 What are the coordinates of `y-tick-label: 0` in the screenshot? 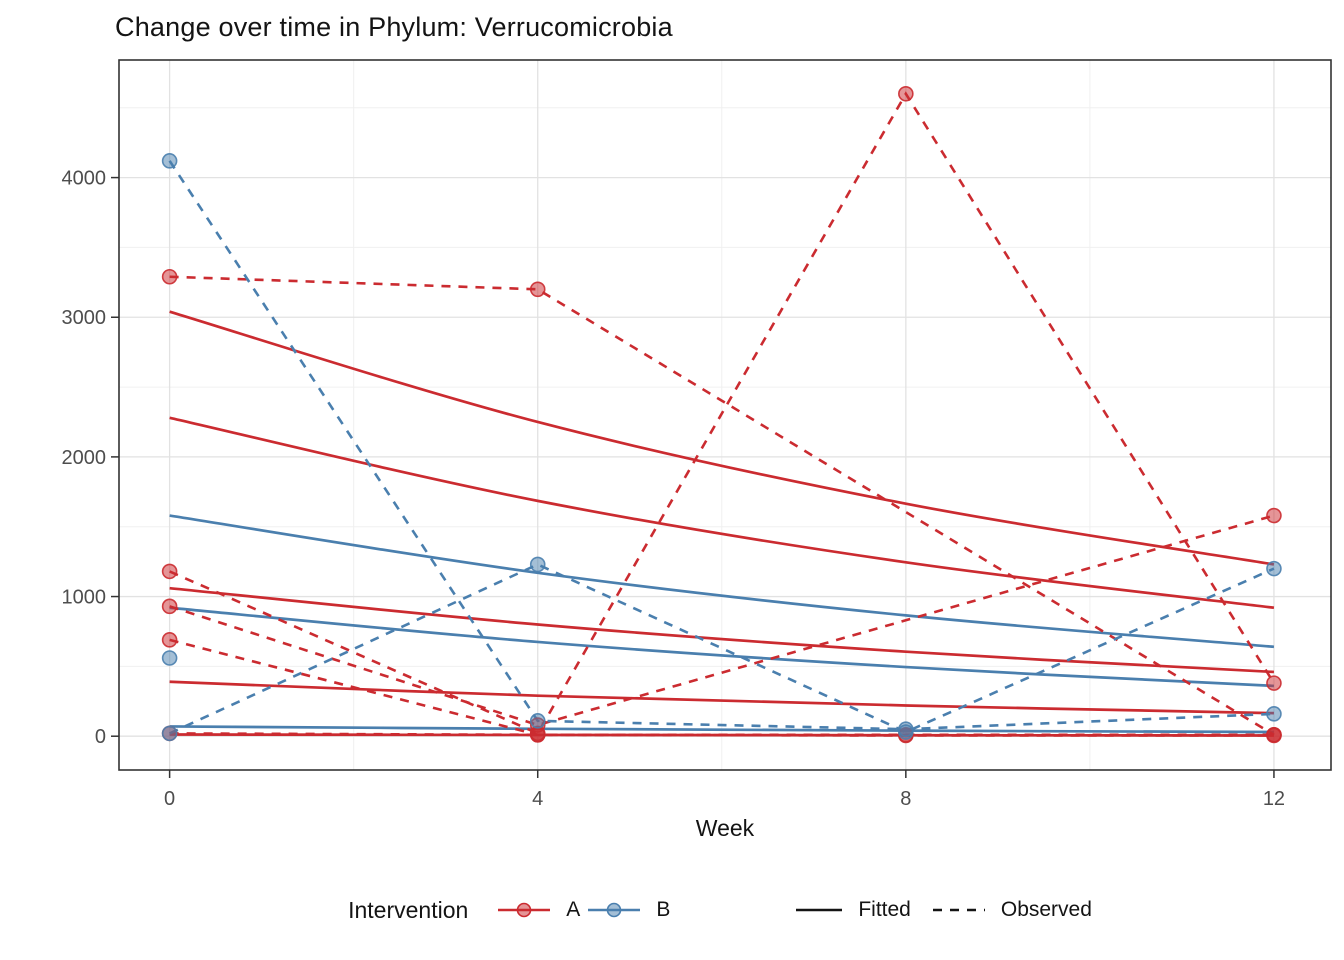 It's located at (100, 737).